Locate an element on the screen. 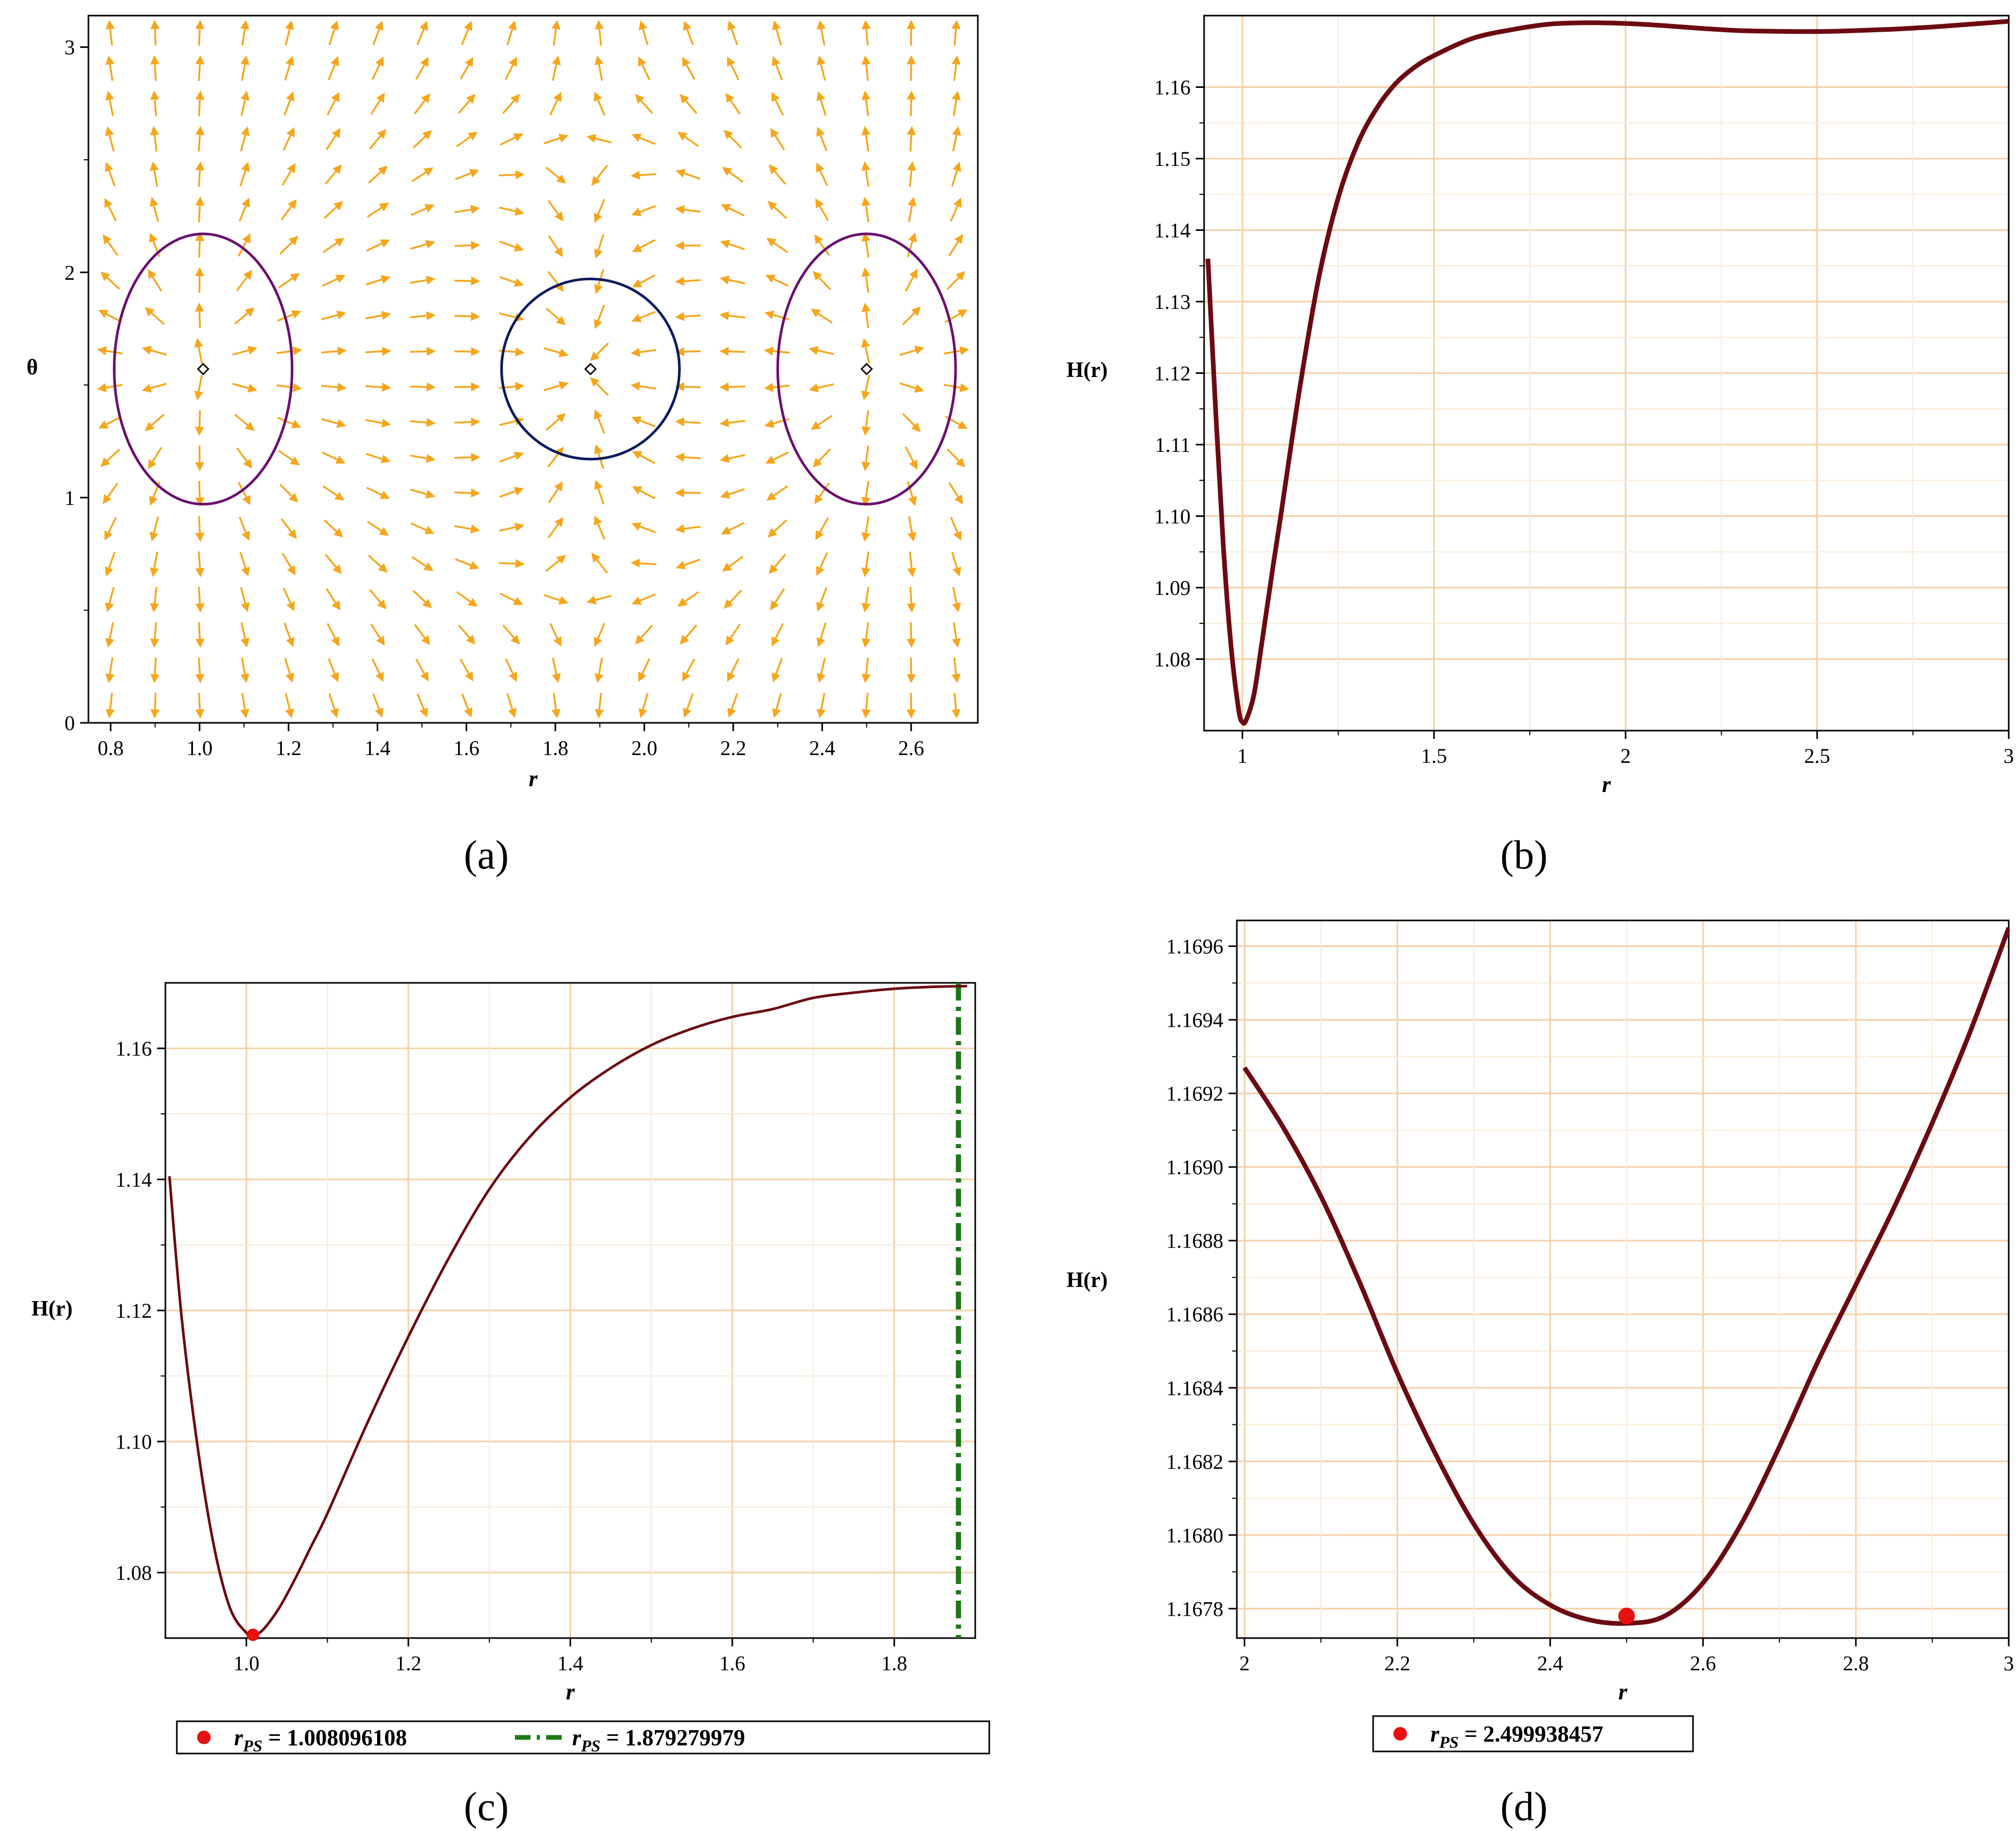  legend-label: rPS = 2.499938457 is located at coordinates (1517, 1736).